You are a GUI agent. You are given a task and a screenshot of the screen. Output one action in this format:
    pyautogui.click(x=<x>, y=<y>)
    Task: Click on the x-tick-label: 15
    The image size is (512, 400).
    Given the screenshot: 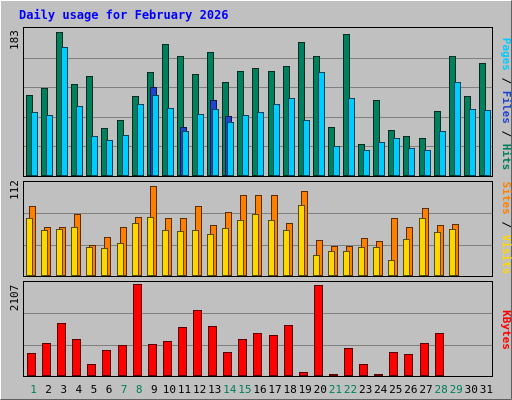 What is the action you would take?
    pyautogui.click(x=244, y=389)
    